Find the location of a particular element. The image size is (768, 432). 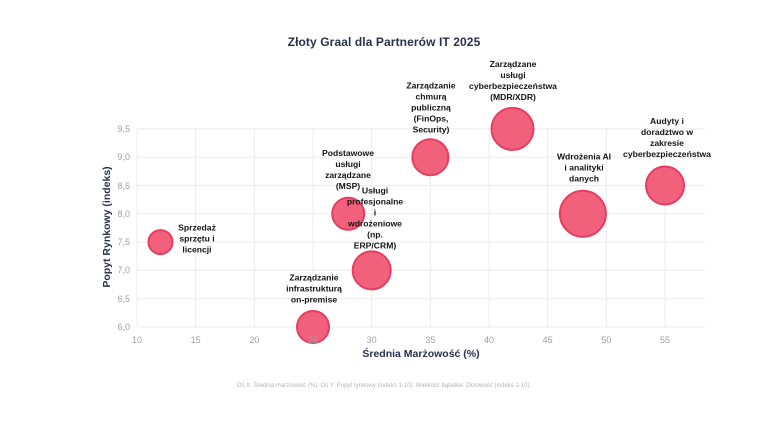

chart-title: Złoty Graal dla Partnerów IT 2025 is located at coordinates (384, 42).